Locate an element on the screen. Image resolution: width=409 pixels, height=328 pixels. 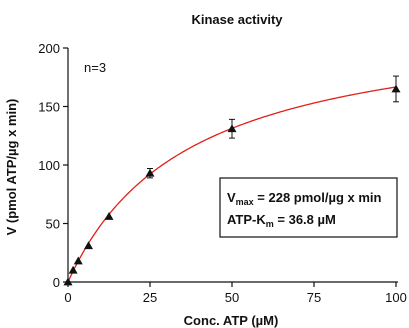
km-text: ATP-Km = 36.8 µM is located at coordinates (281, 220).